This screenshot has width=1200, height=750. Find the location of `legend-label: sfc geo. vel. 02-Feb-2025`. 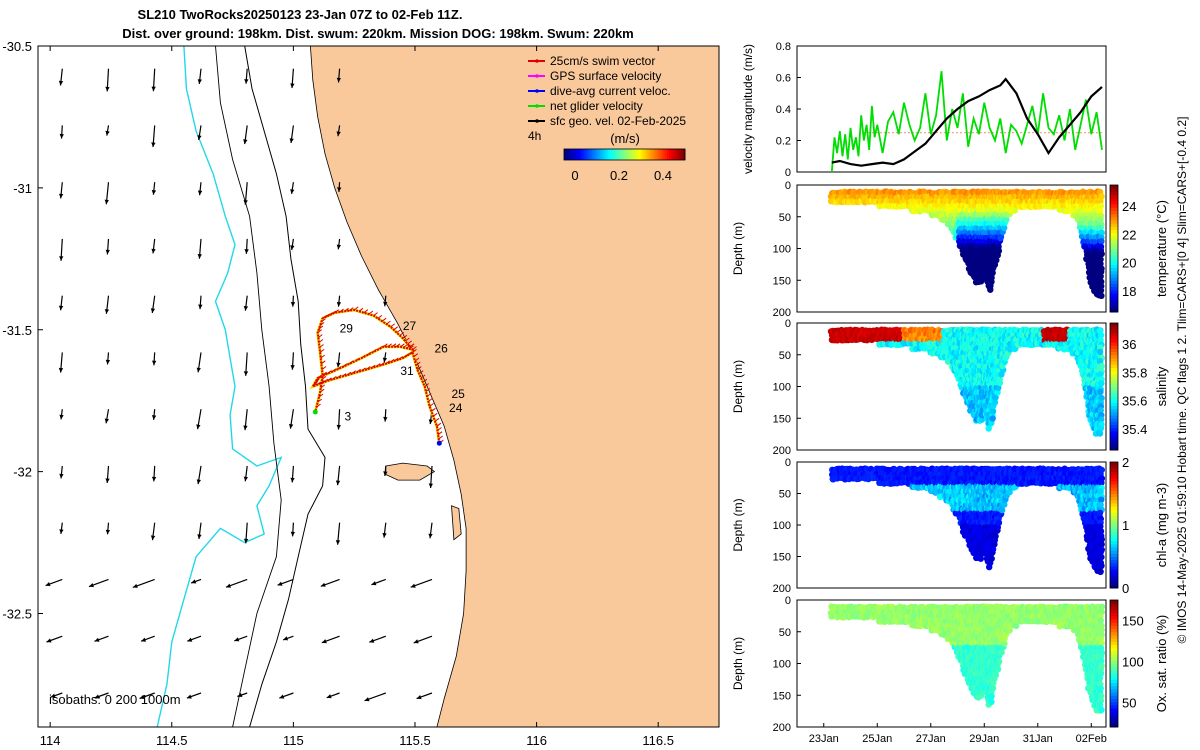

legend-label: sfc geo. vel. 02-Feb-2025 is located at coordinates (618, 121).